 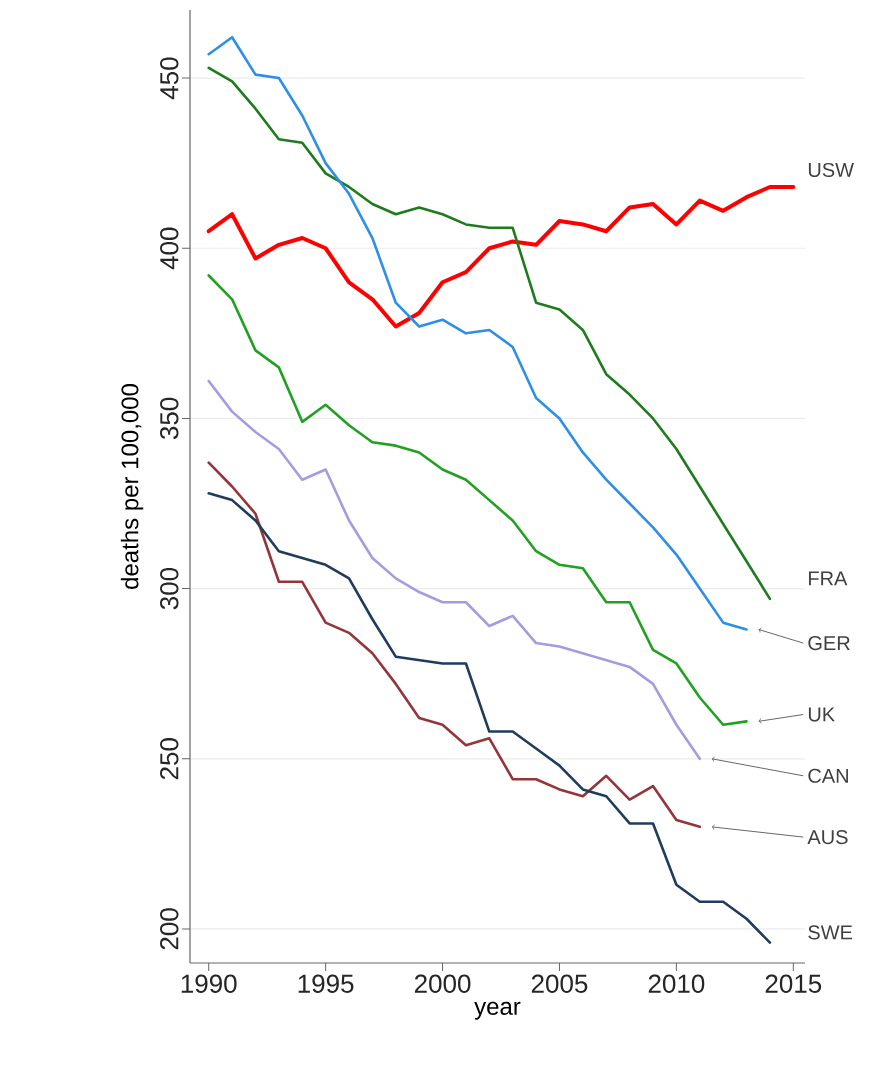 What do you see at coordinates (828, 578) in the screenshot?
I see `text: FRA` at bounding box center [828, 578].